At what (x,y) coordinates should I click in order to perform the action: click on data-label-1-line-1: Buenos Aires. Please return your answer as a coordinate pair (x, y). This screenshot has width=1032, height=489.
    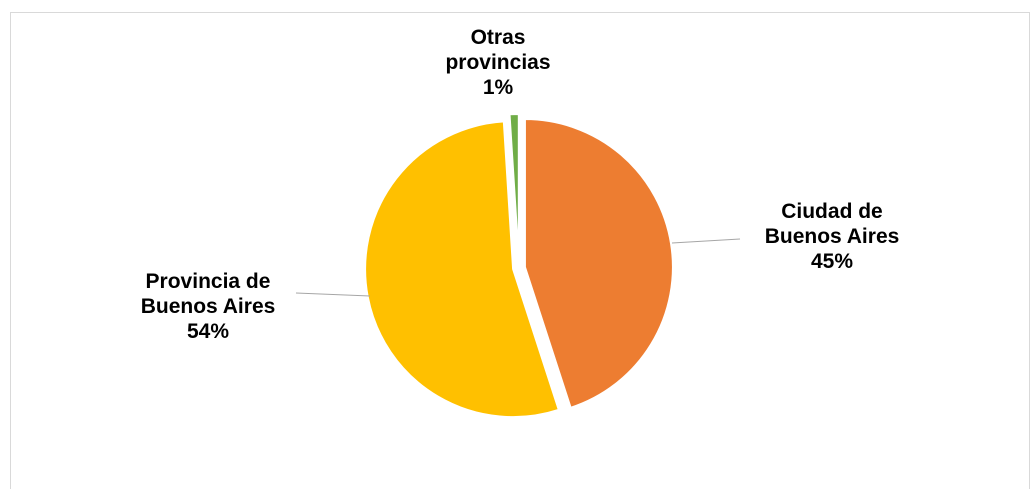
    Looking at the image, I should click on (208, 306).